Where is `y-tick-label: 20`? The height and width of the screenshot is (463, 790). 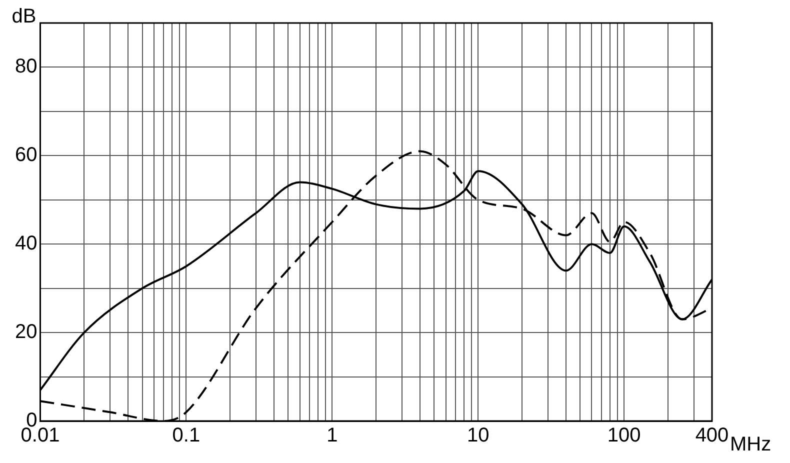 y-tick-label: 20 is located at coordinates (26, 332).